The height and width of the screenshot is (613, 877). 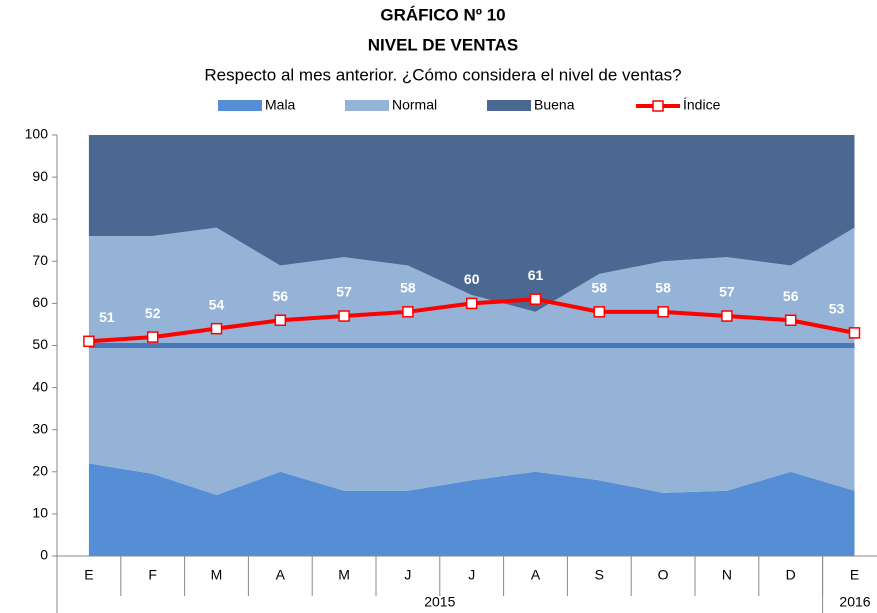 I want to click on data-label: 51, so click(x=107, y=317).